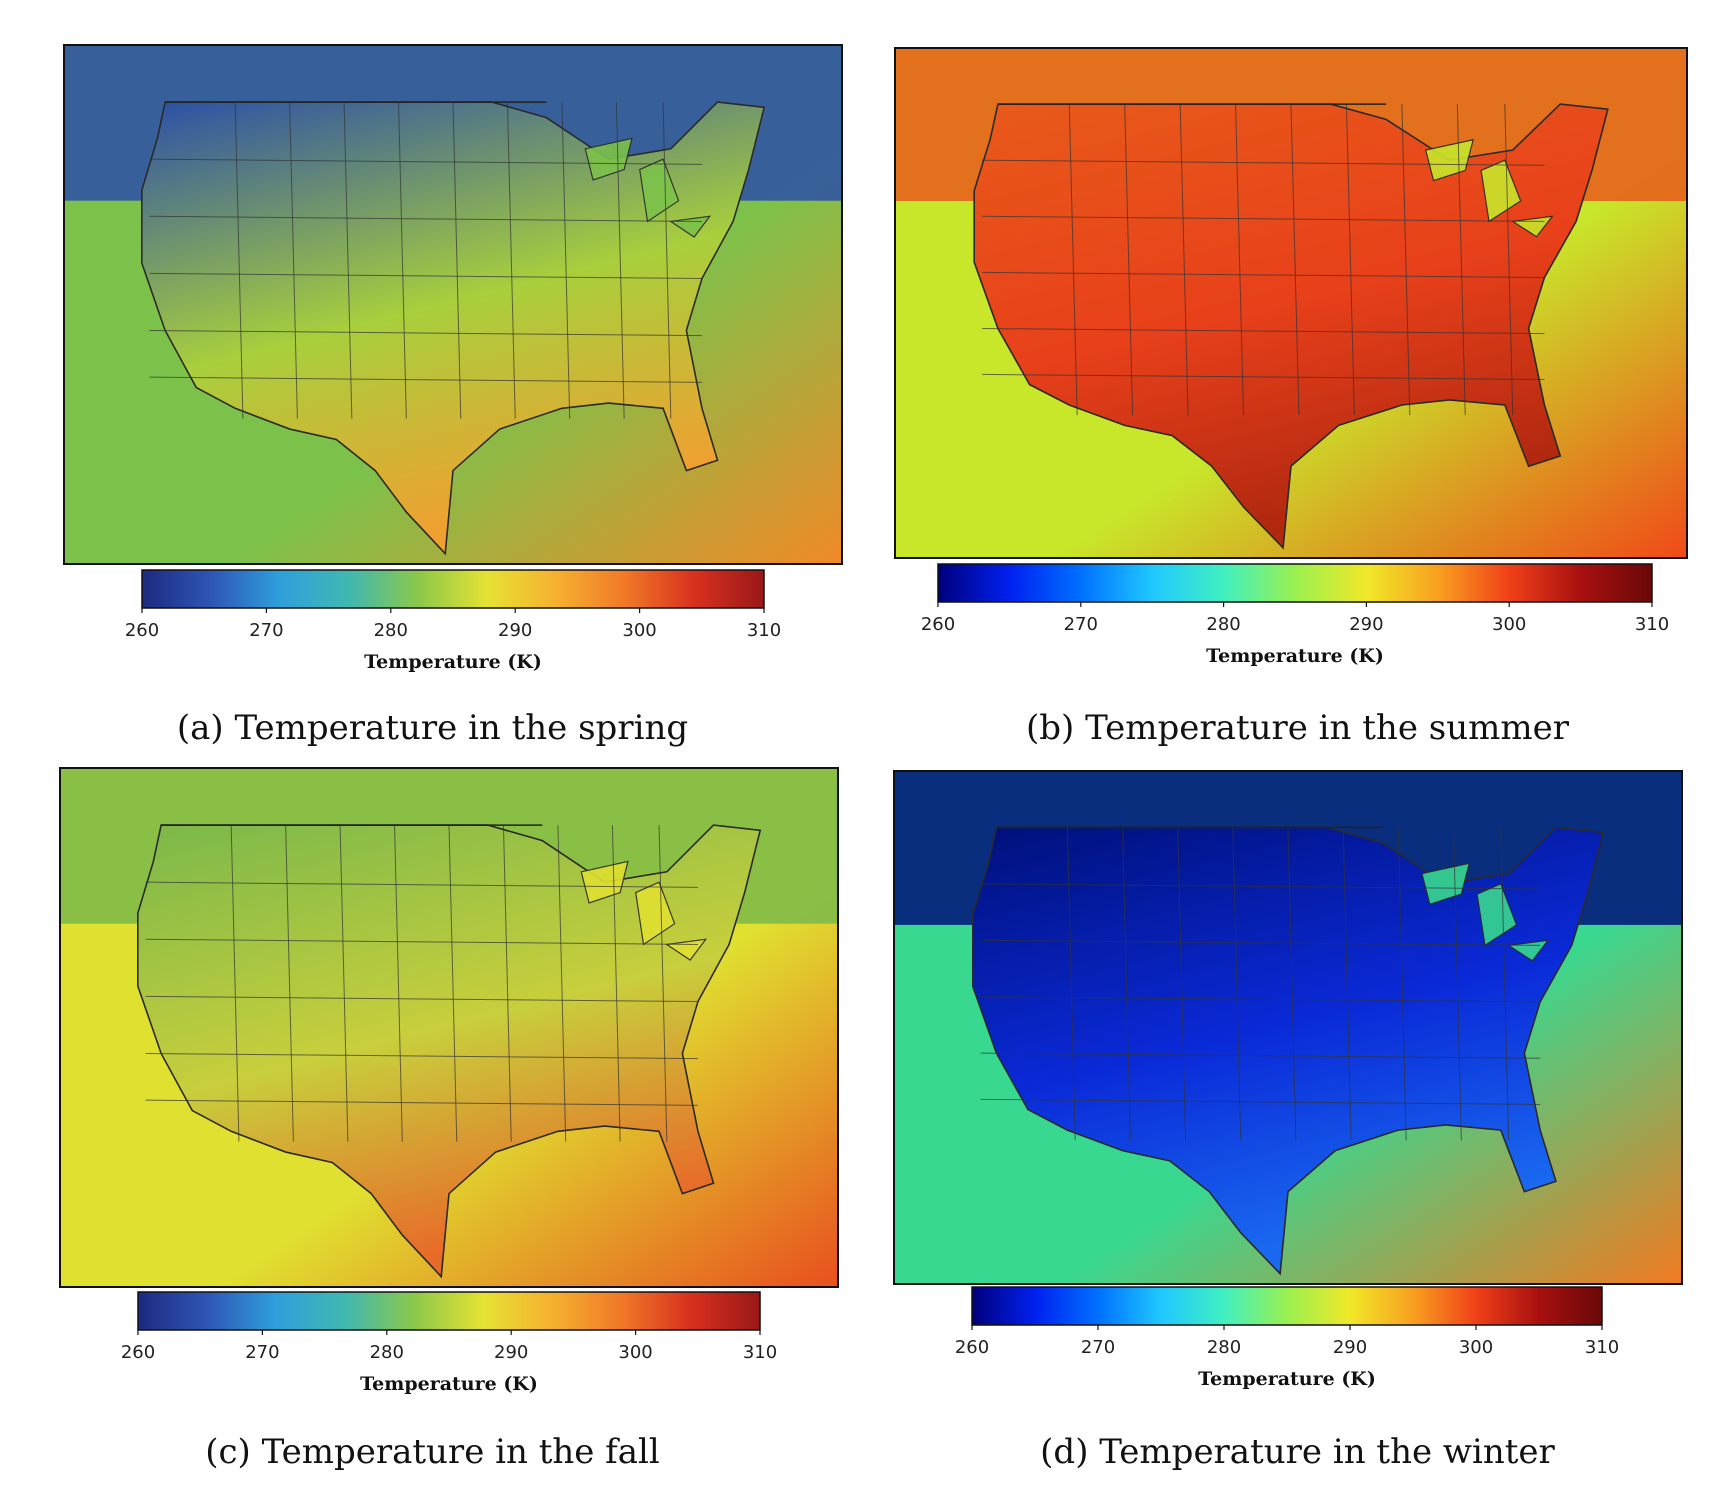 Image resolution: width=1730 pixels, height=1508 pixels. I want to click on caption-winter: (d) Temperature in the winter, so click(1297, 1452).